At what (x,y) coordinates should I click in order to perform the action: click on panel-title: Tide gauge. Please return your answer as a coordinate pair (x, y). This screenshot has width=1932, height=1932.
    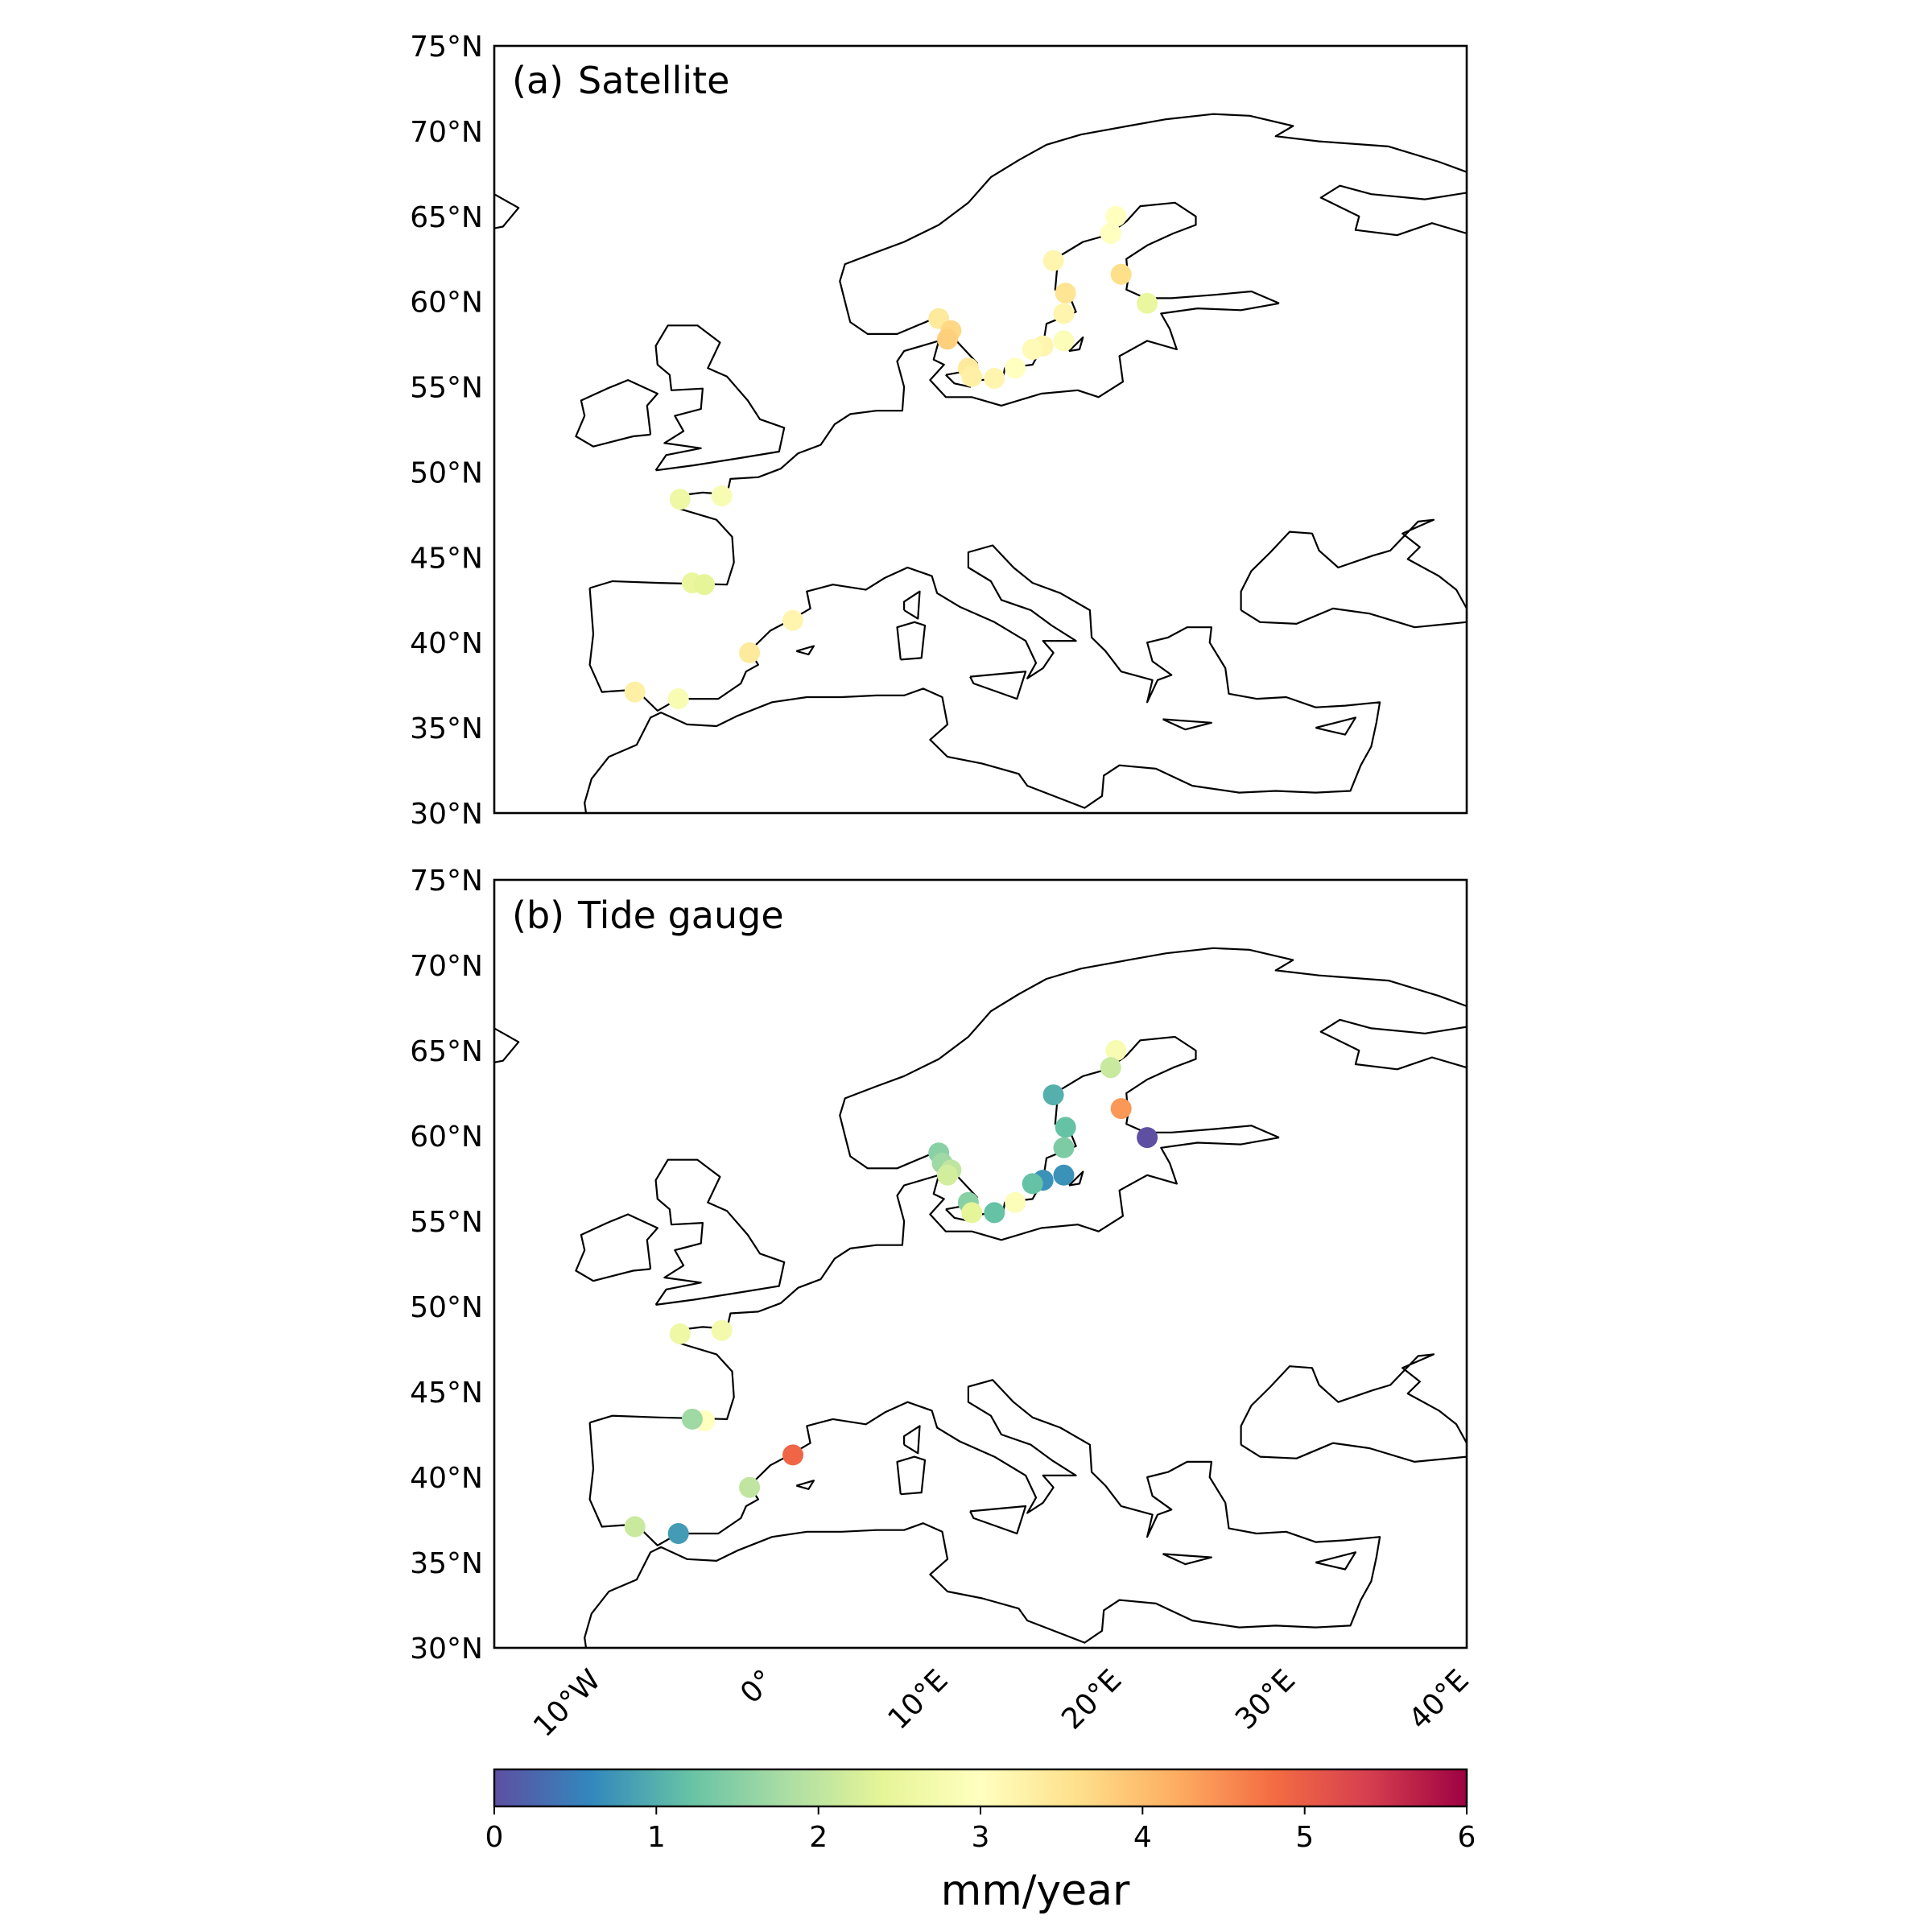
    Looking at the image, I should click on (680, 915).